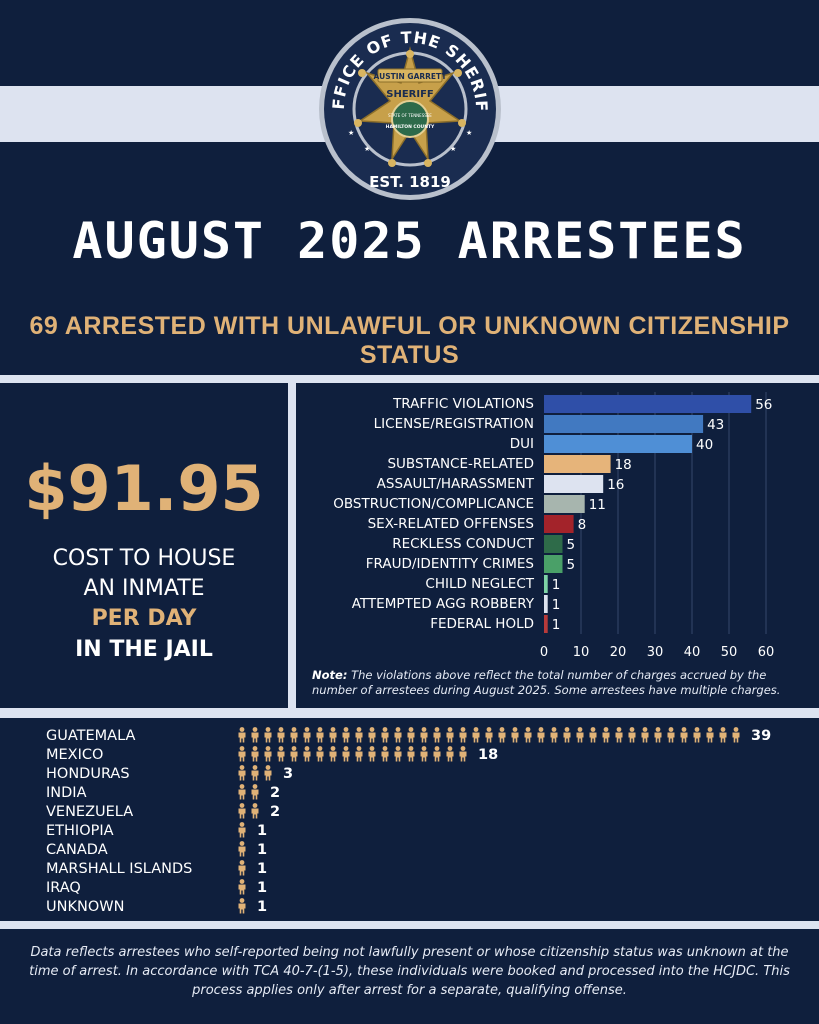  Describe the element at coordinates (715, 425) in the screenshot. I see `bar-value-label: 43` at that location.